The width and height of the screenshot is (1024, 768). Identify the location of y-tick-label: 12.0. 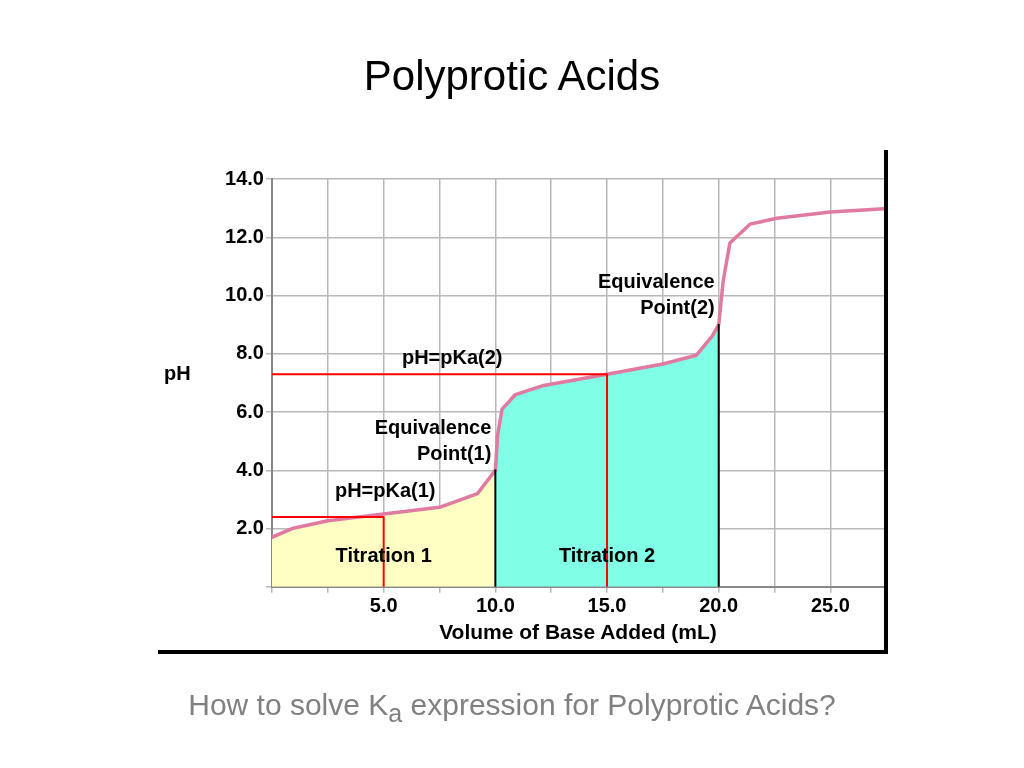
(244, 235).